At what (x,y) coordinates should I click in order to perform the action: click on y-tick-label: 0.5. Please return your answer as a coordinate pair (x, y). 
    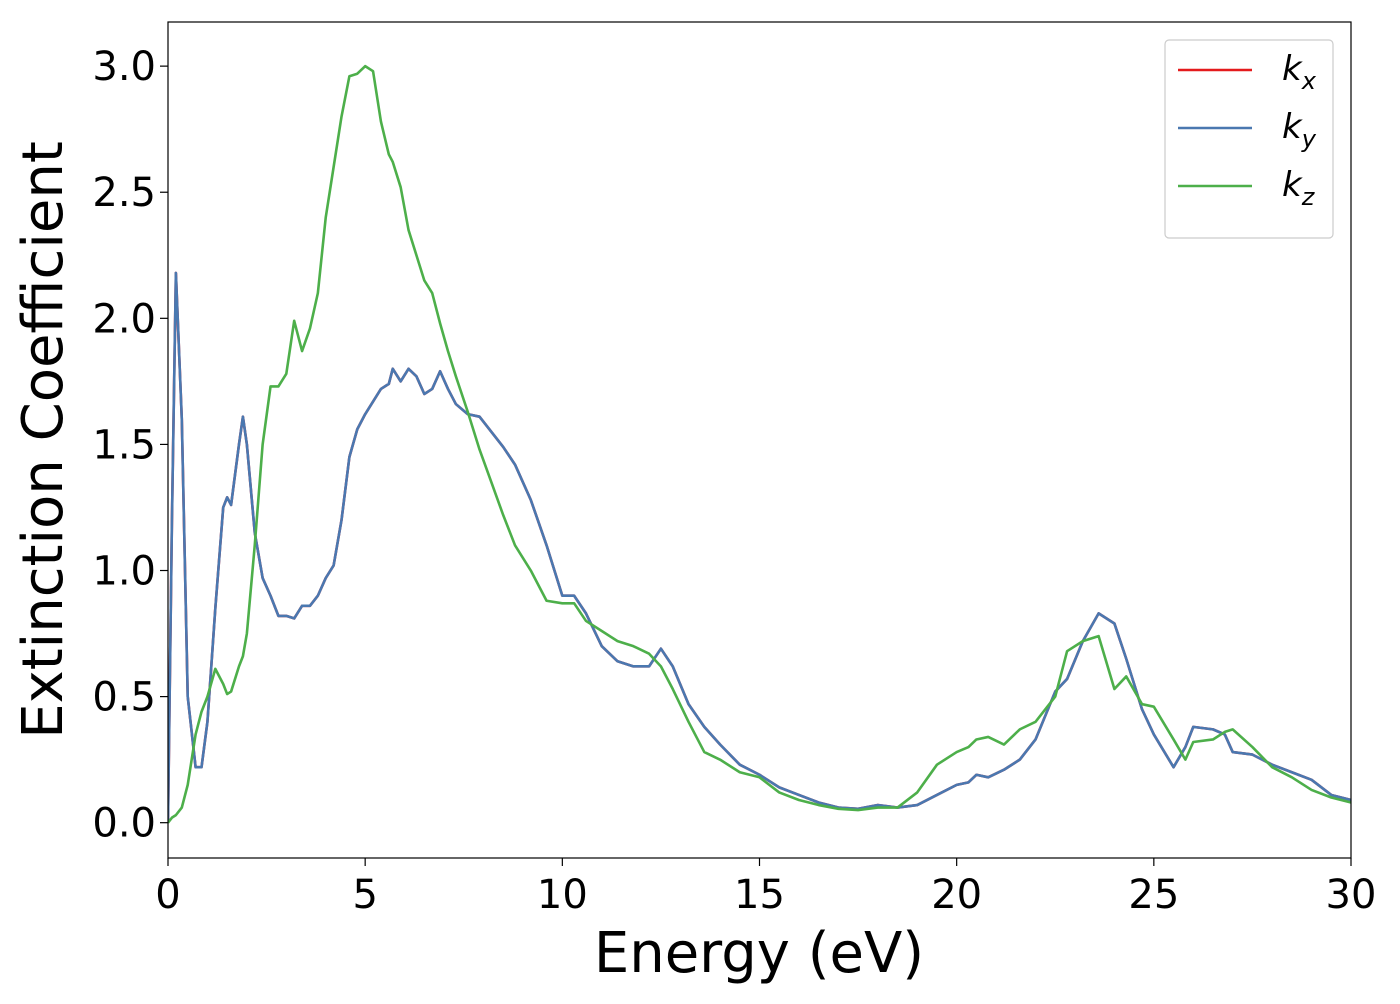
    Looking at the image, I should click on (124, 698).